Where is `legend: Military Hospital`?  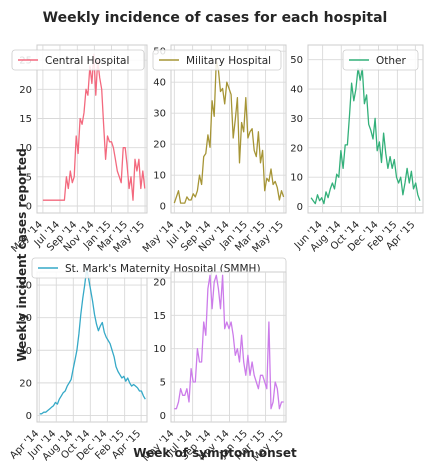
legend: Military Hospital is located at coordinates (217, 60).